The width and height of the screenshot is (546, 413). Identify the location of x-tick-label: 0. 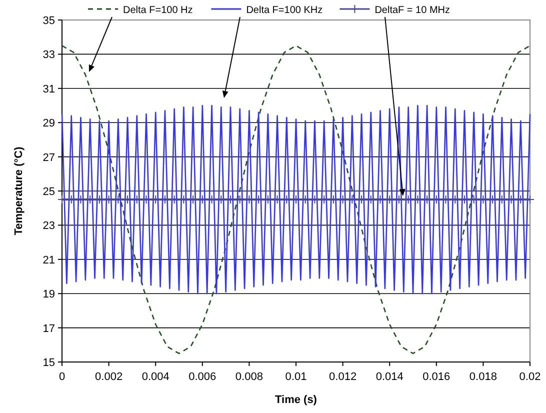
(62, 377).